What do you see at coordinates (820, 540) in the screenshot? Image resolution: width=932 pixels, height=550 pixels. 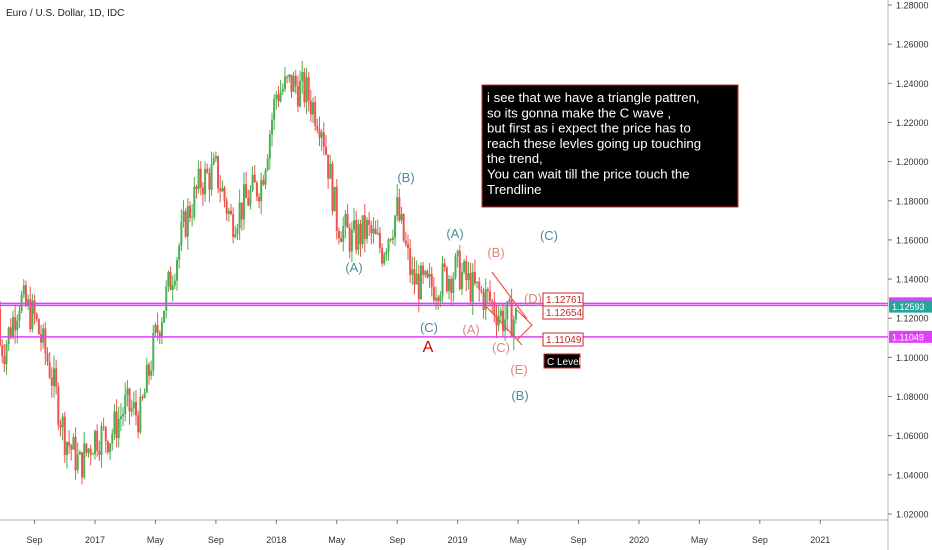 I see `x-tick-label: 2021` at bounding box center [820, 540].